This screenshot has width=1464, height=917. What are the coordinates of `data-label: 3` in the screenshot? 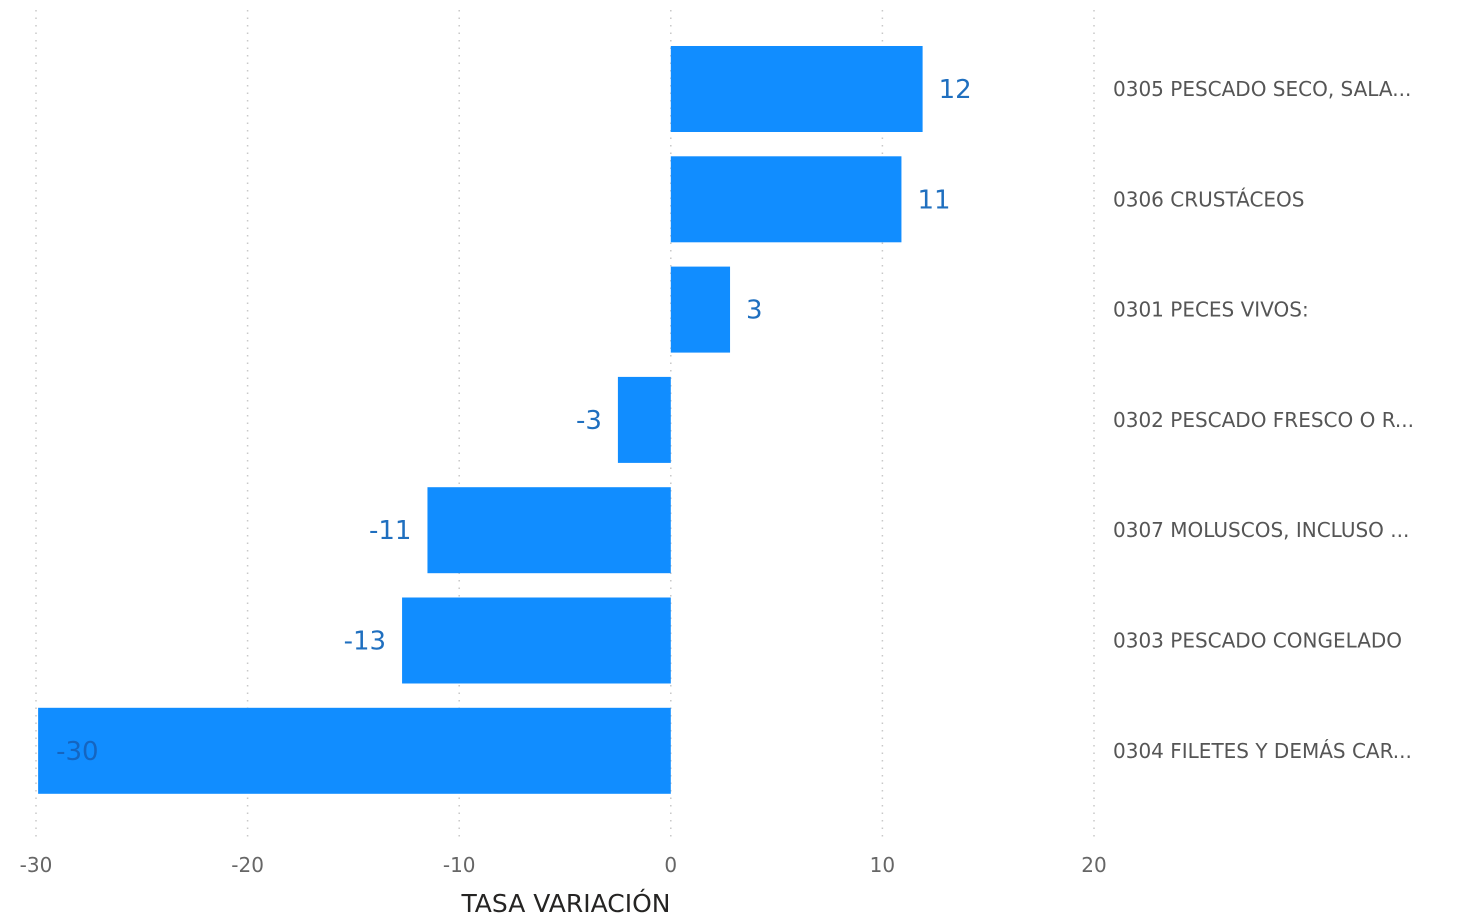 It's located at (754, 311).